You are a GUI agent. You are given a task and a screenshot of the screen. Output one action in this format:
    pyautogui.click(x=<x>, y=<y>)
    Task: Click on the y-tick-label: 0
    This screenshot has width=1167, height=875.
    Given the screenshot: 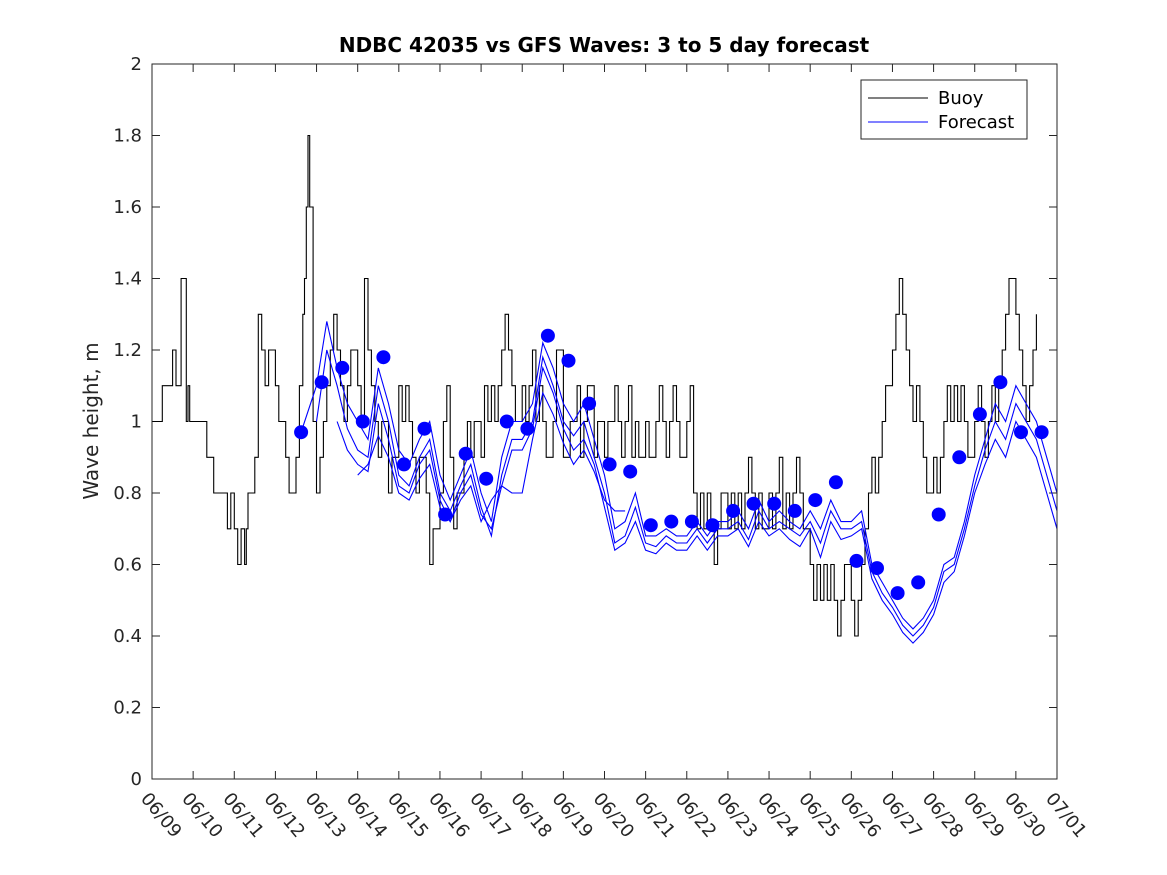 What is the action you would take?
    pyautogui.click(x=136, y=779)
    